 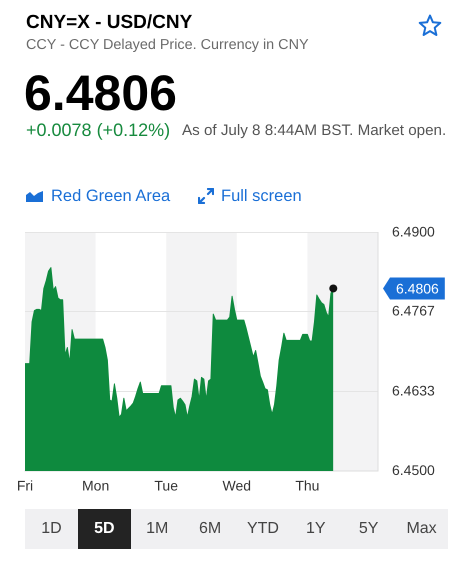 I want to click on text: +0.0078 (+0.12%), so click(x=98, y=130).